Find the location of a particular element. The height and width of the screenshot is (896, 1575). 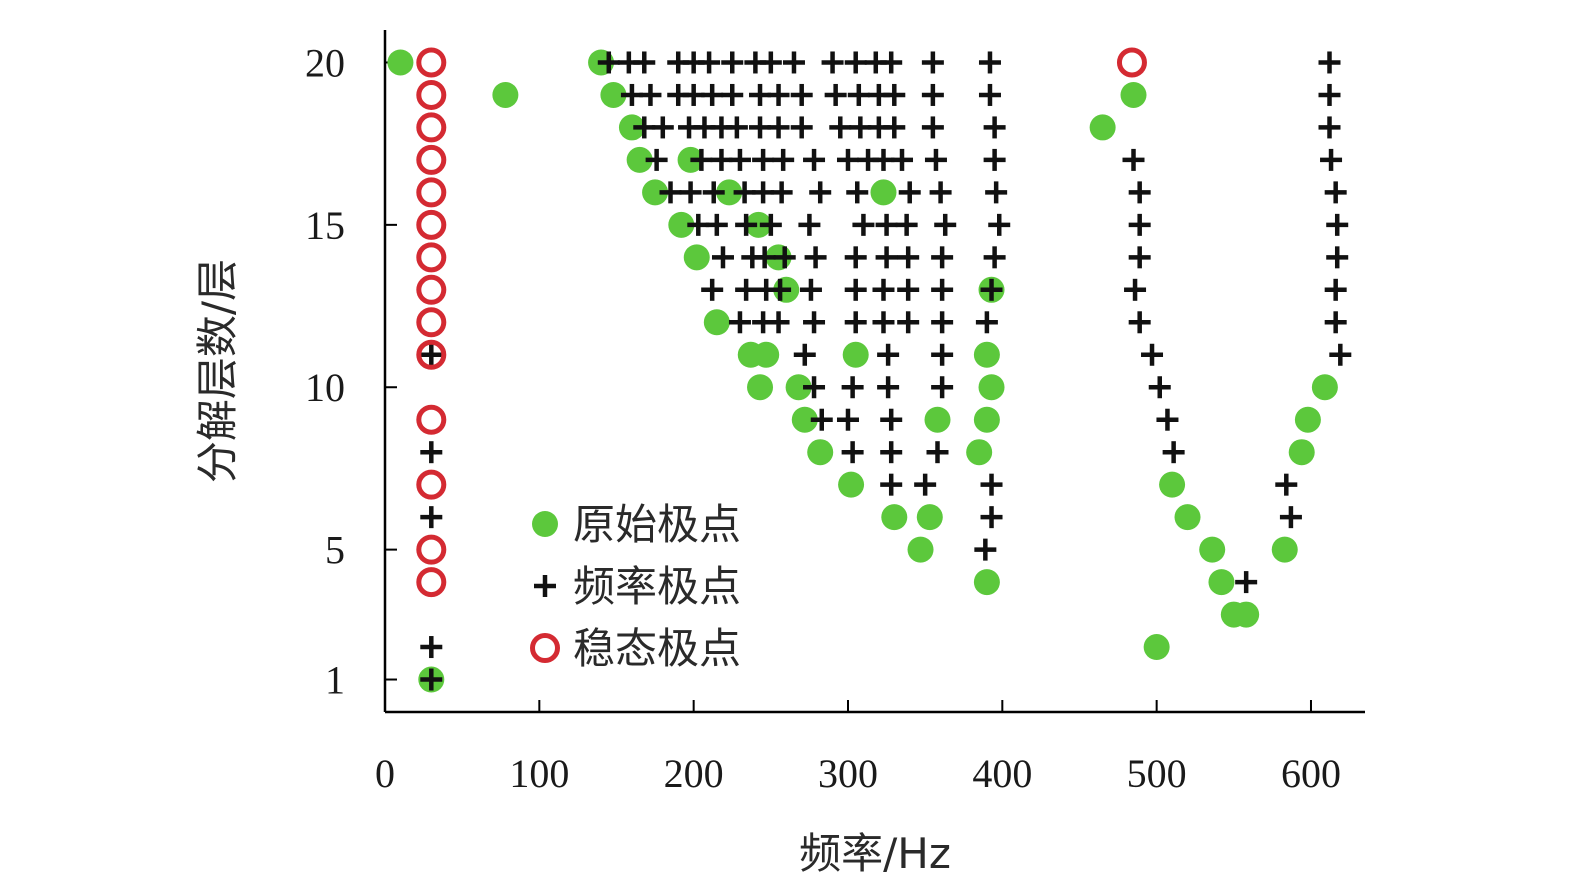

y-tick-label: 1 is located at coordinates (335, 680).